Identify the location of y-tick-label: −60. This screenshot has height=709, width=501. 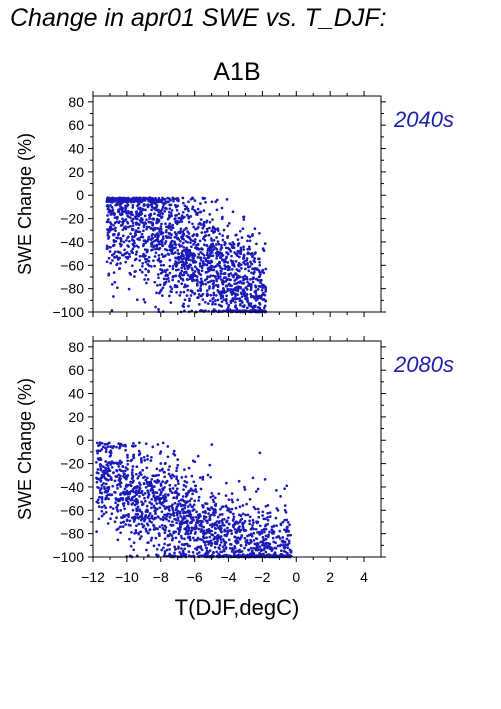
(72, 265).